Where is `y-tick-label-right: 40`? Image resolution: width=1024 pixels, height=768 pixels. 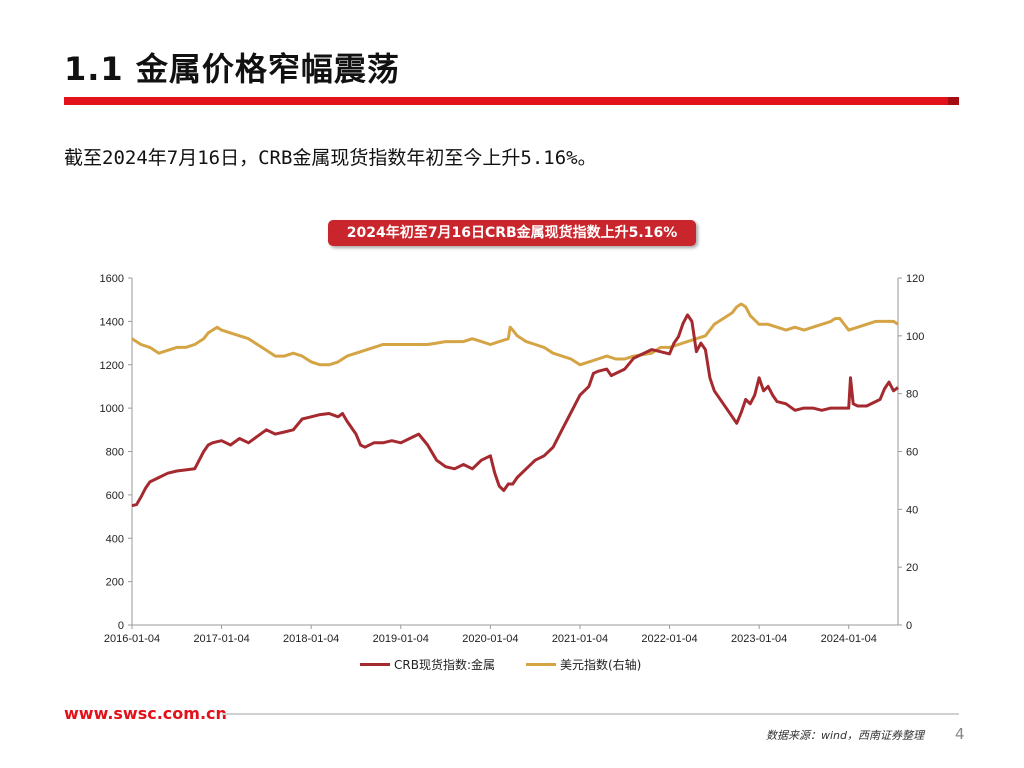
y-tick-label-right: 40 is located at coordinates (912, 510).